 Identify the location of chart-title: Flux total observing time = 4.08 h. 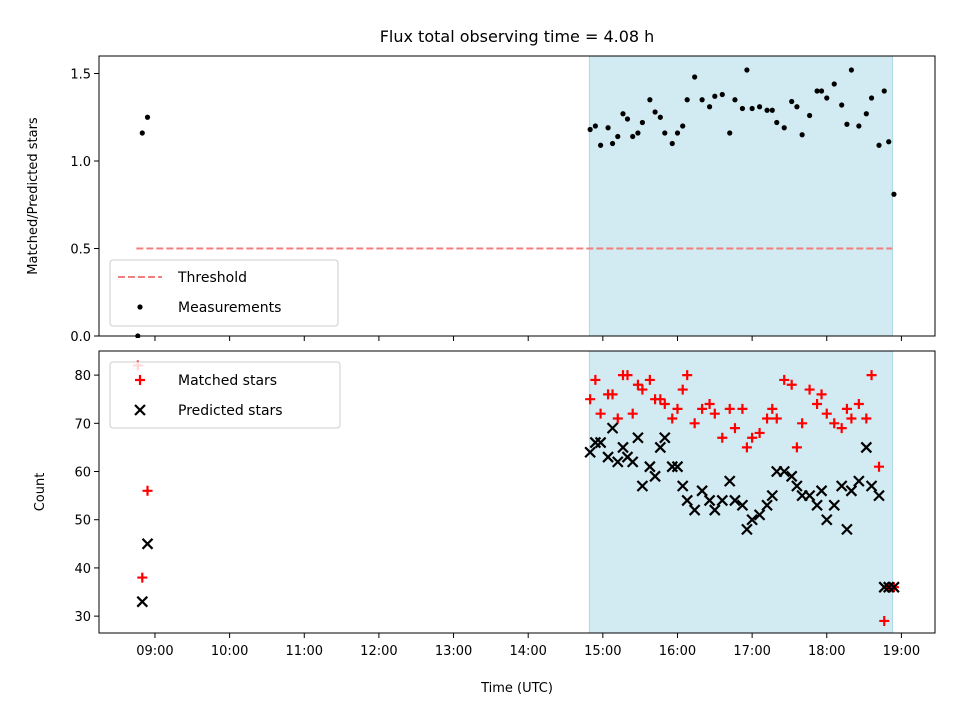
(517, 36).